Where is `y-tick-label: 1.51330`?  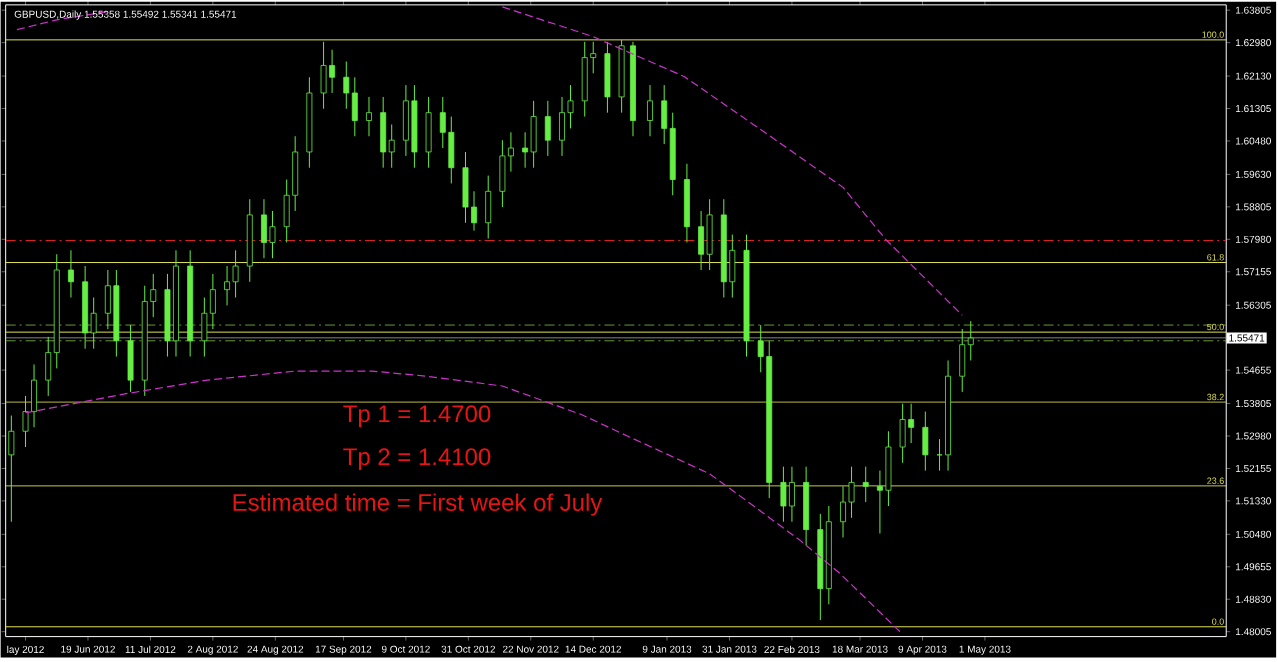 y-tick-label: 1.51330 is located at coordinates (1253, 501).